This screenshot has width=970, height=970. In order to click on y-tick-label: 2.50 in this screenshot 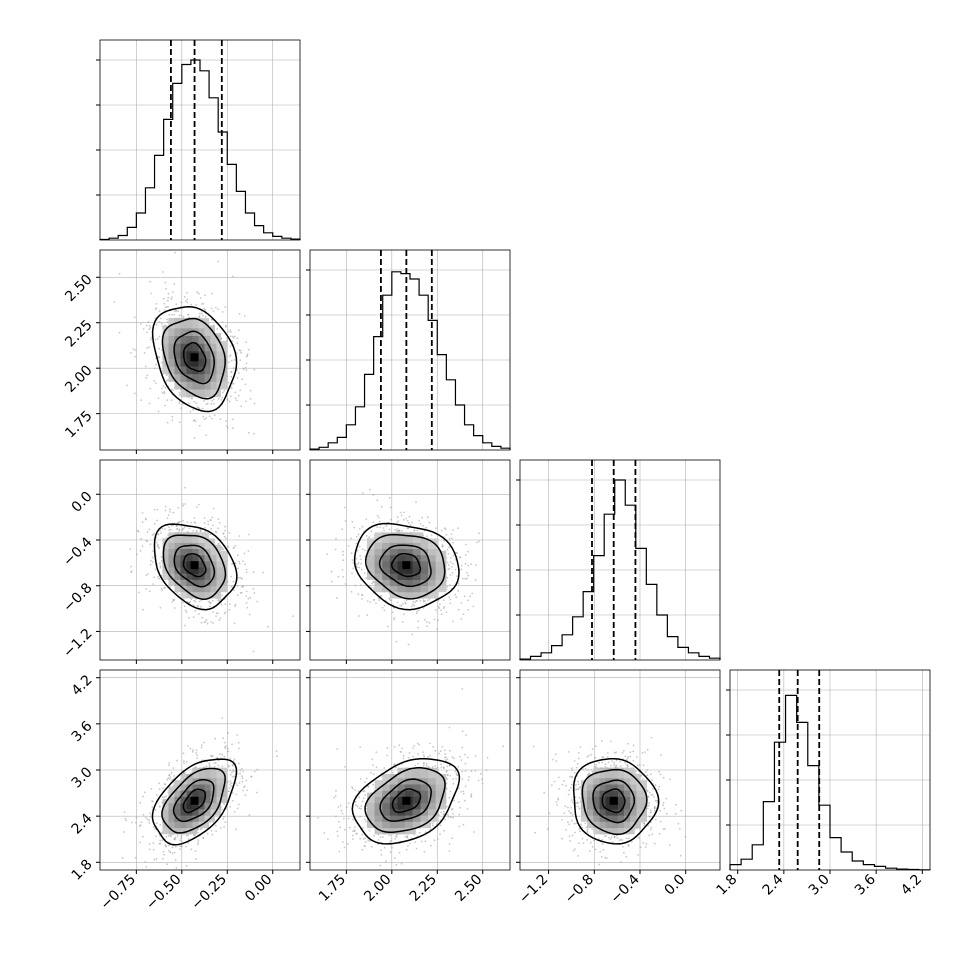, I will do `click(78, 288)`.